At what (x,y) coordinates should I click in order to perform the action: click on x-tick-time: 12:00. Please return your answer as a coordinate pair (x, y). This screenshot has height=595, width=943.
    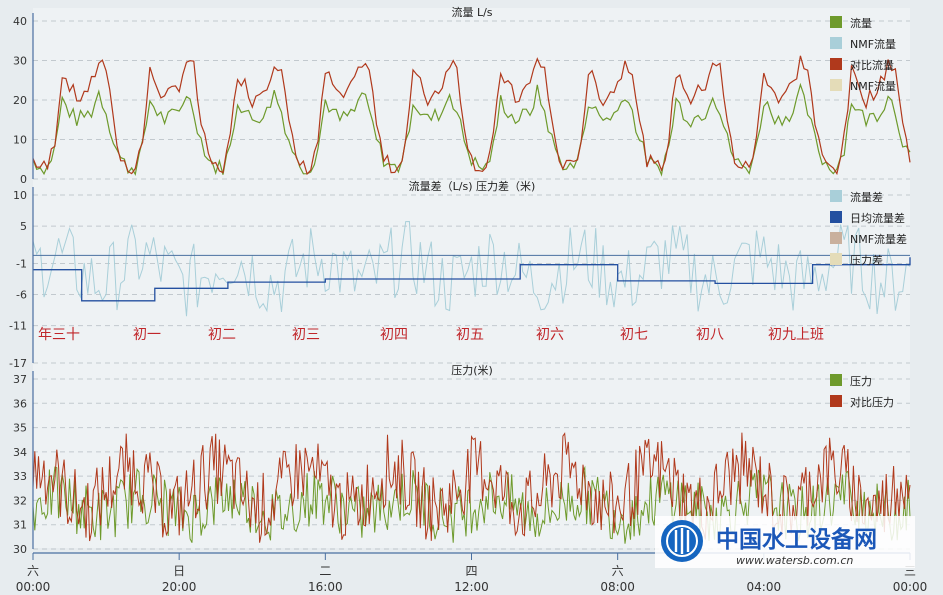
    Looking at the image, I should click on (471, 587).